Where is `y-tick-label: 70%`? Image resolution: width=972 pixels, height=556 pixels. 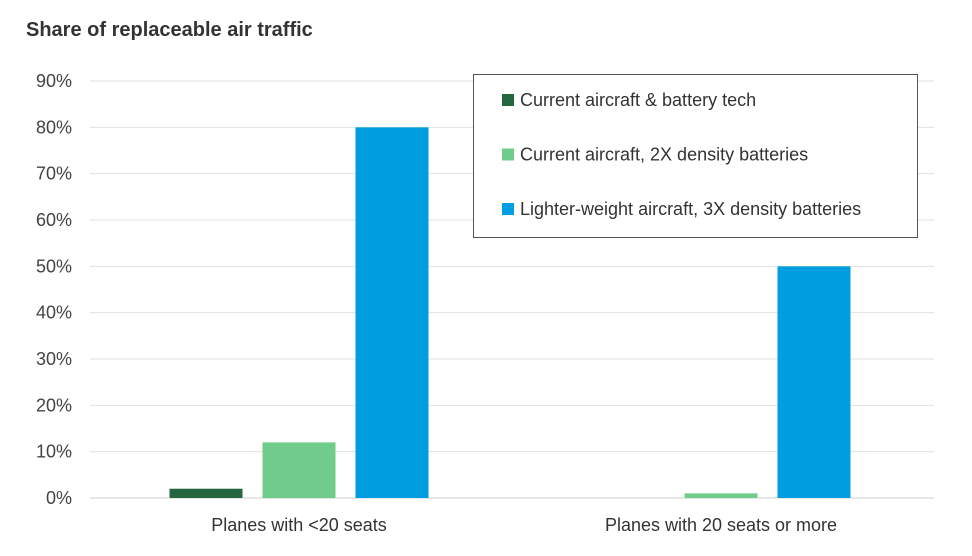
y-tick-label: 70% is located at coordinates (54, 174).